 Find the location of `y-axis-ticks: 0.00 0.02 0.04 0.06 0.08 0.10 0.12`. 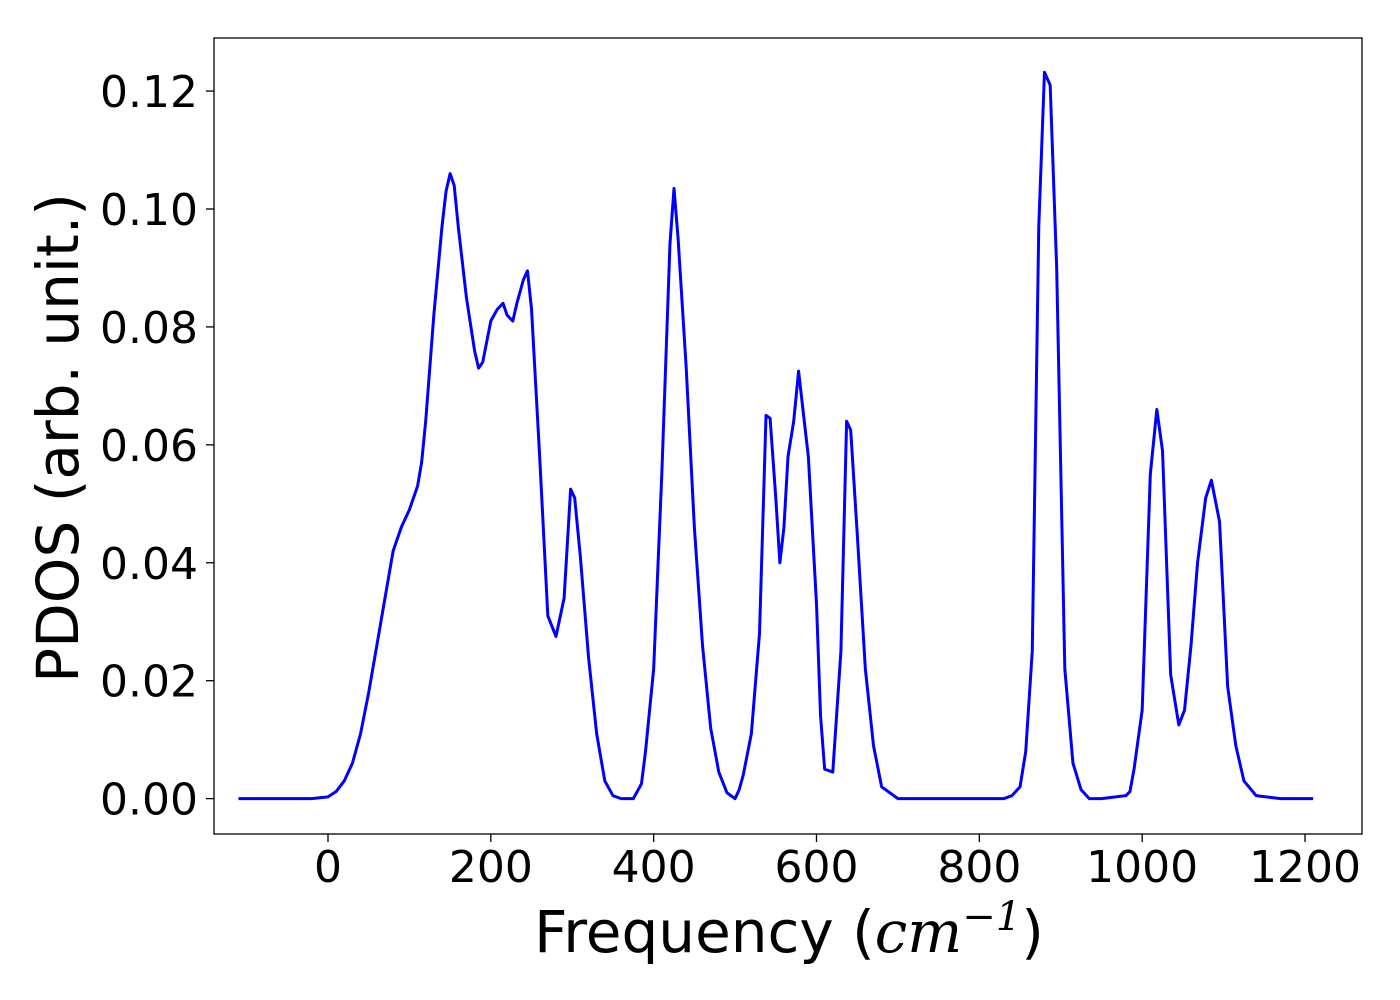

y-axis-ticks: 0.00 0.02 0.04 0.06 0.08 0.10 0.12 is located at coordinates (157, 446).